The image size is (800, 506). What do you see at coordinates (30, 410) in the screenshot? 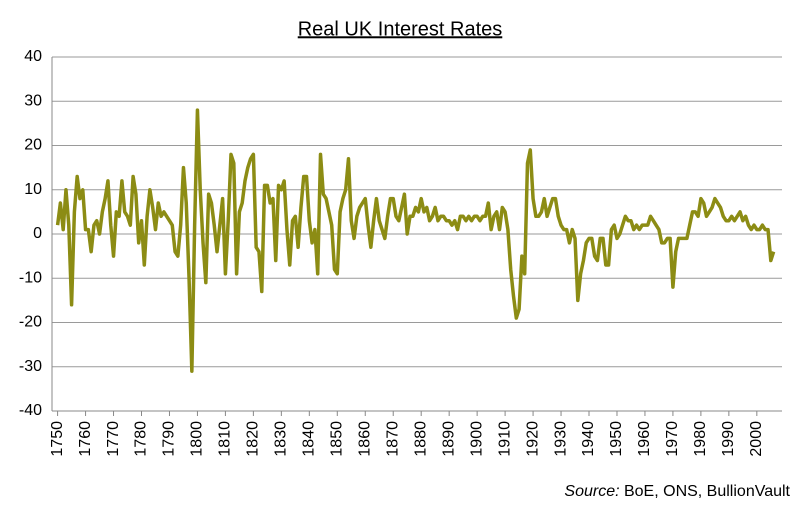
I see `y-tick-label: -40` at bounding box center [30, 410].